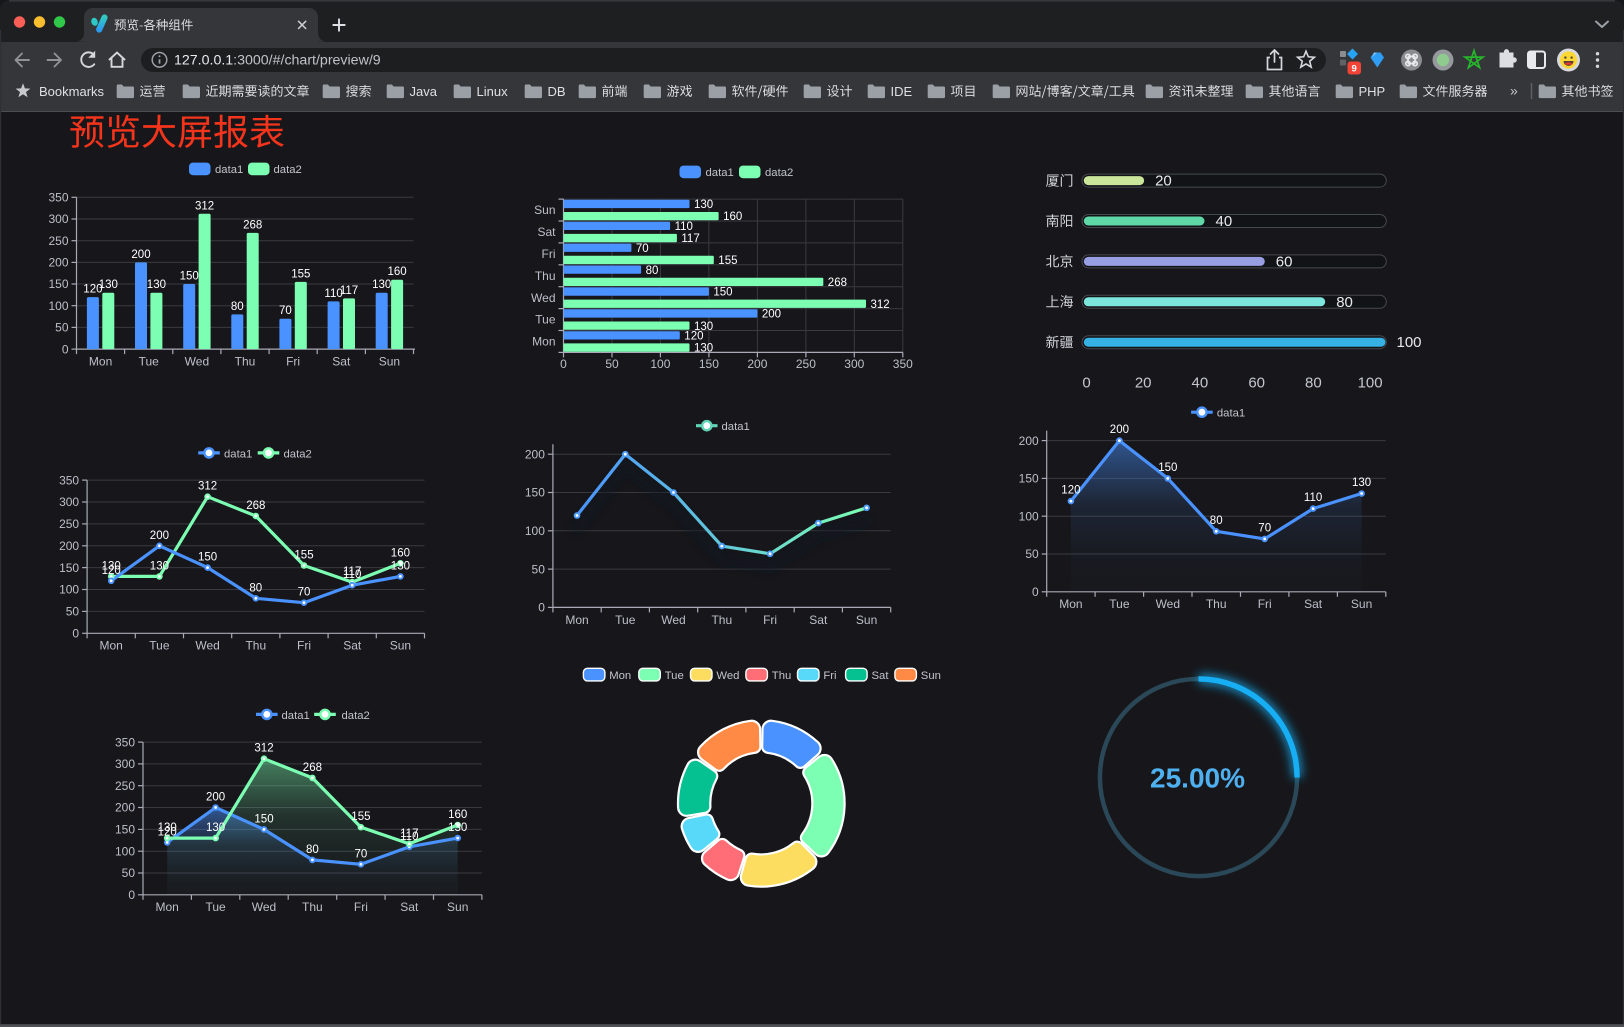 The image size is (1624, 1027). What do you see at coordinates (493, 91) in the screenshot?
I see `svg-text: Linux` at bounding box center [493, 91].